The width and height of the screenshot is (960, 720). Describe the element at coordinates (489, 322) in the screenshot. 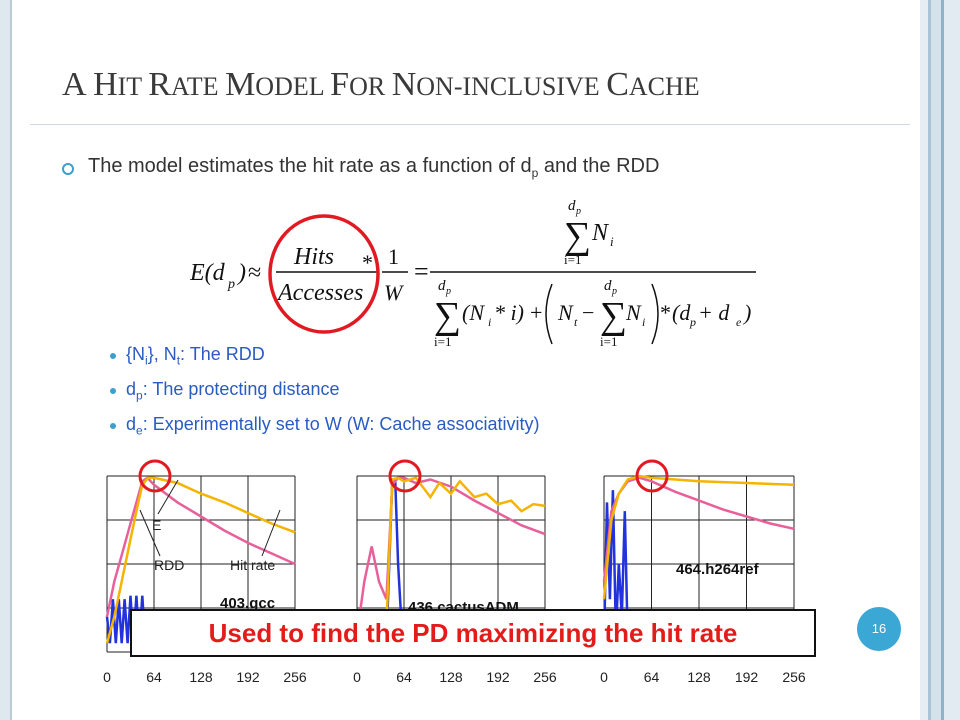

I see `den-Ni-sub: i` at that location.